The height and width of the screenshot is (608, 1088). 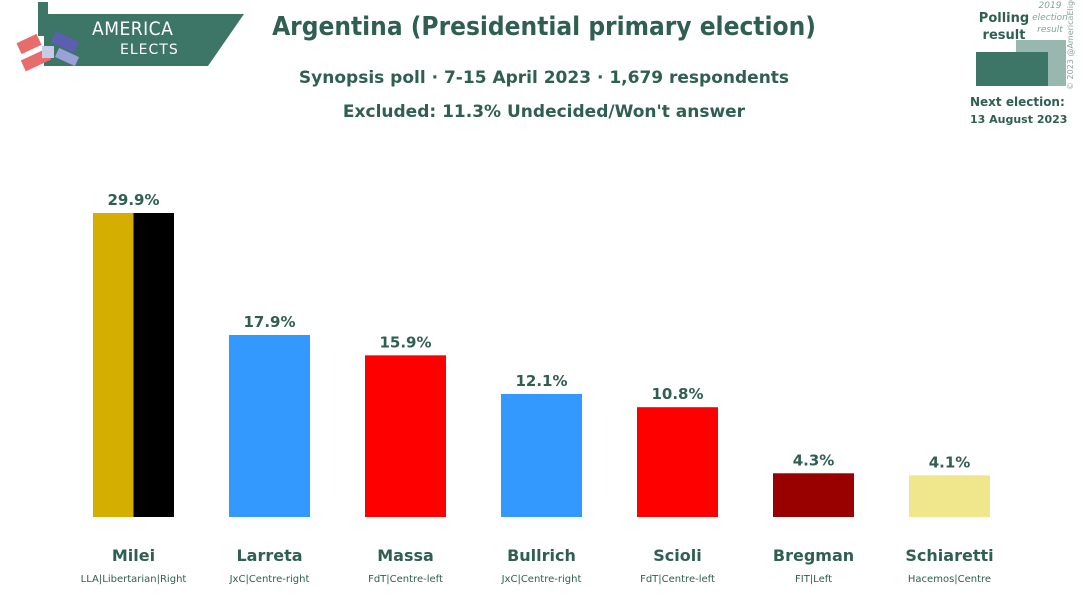 I want to click on logo-title: AMERICA, so click(x=133, y=29).